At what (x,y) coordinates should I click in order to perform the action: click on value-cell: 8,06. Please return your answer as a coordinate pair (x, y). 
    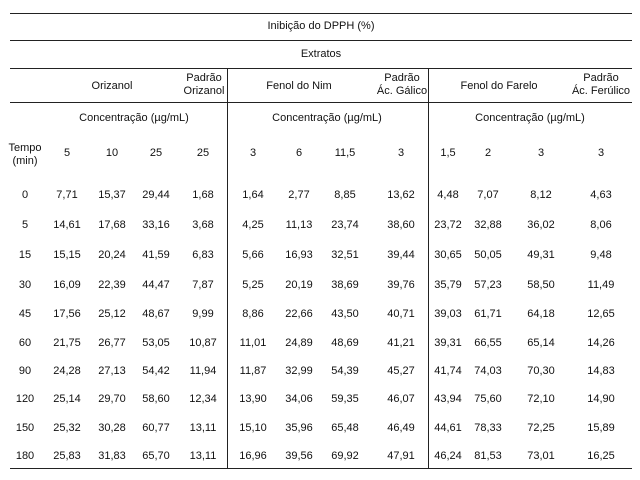
    Looking at the image, I should click on (601, 225).